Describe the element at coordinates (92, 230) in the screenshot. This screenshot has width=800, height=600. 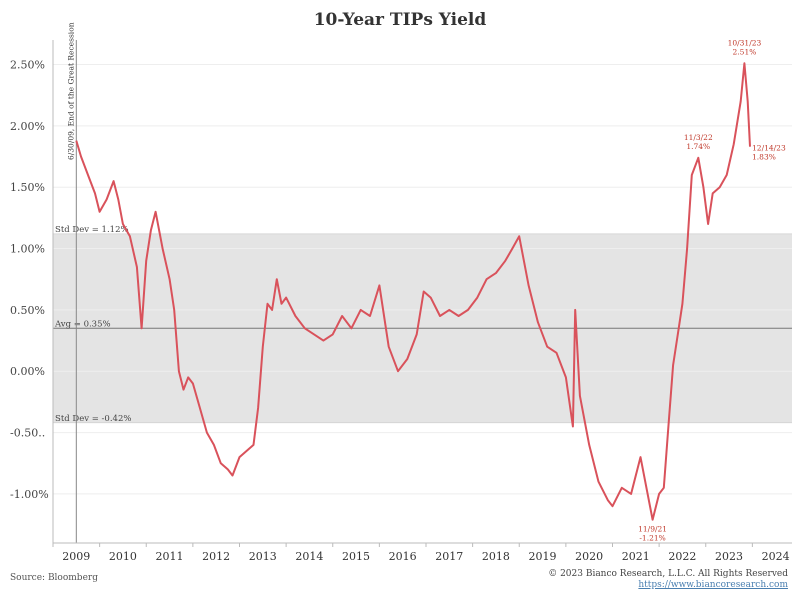
I see `std-dev-label: Std Dev = 1.12%` at that location.